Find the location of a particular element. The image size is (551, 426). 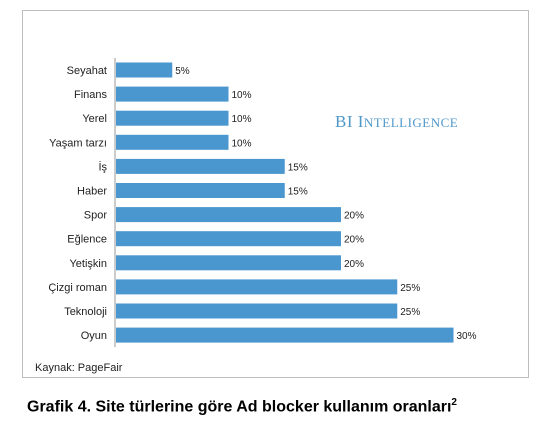

bi-intelligence-logo: BI INTELLIGENCE is located at coordinates (396, 122).